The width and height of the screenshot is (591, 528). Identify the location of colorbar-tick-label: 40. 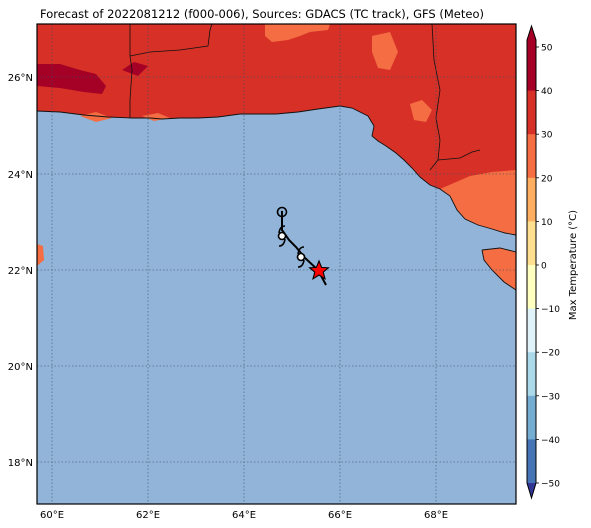
(547, 92).